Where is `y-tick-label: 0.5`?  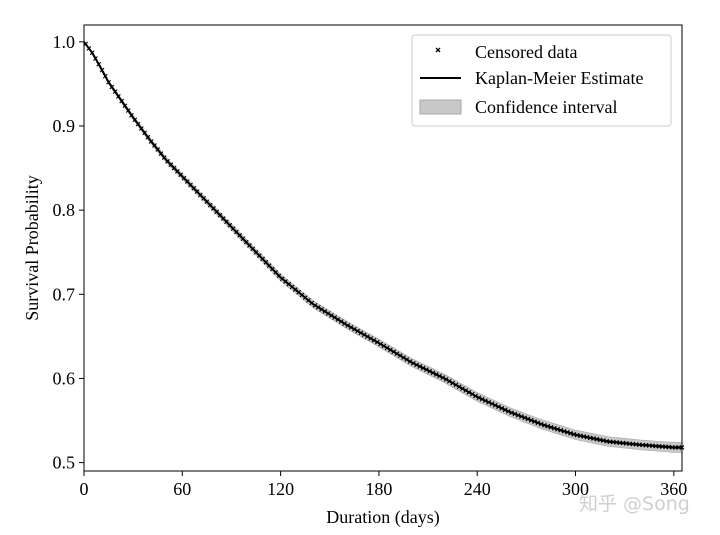
y-tick-label: 0.5 is located at coordinates (64, 463).